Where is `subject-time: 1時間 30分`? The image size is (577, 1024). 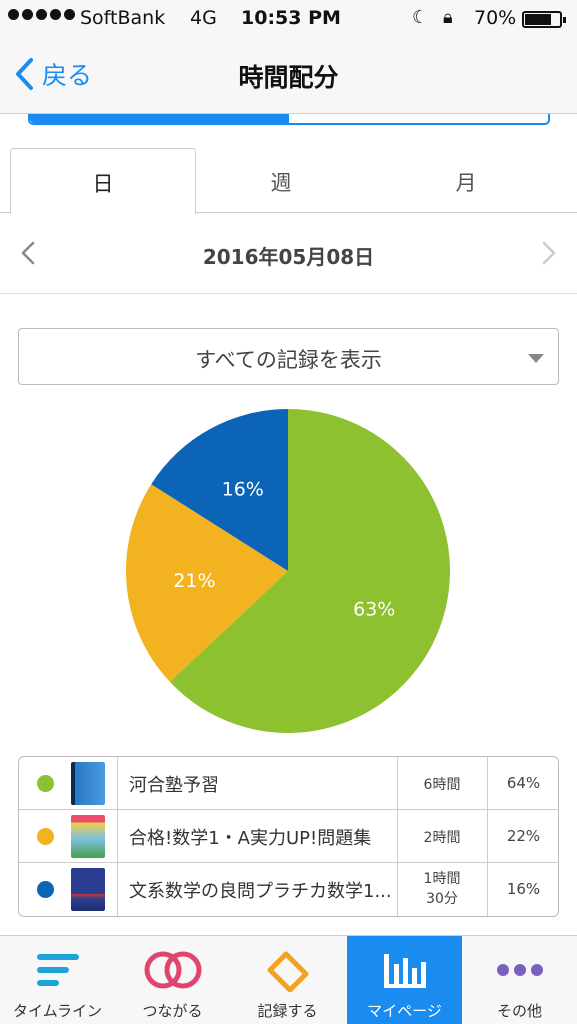
subject-time: 1時間 30分 is located at coordinates (442, 889).